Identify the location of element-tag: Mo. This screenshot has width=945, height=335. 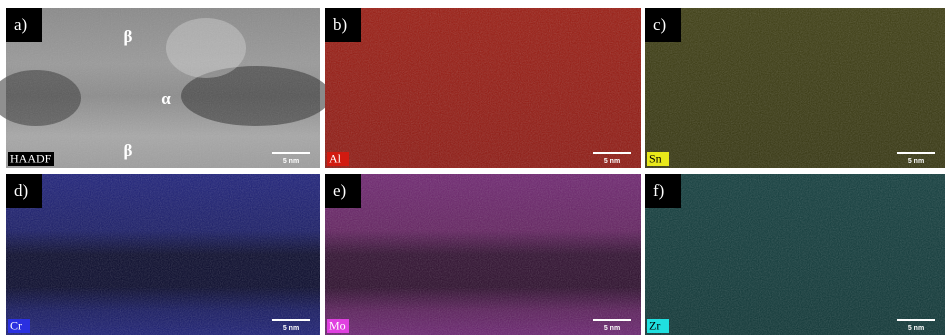
(337, 325).